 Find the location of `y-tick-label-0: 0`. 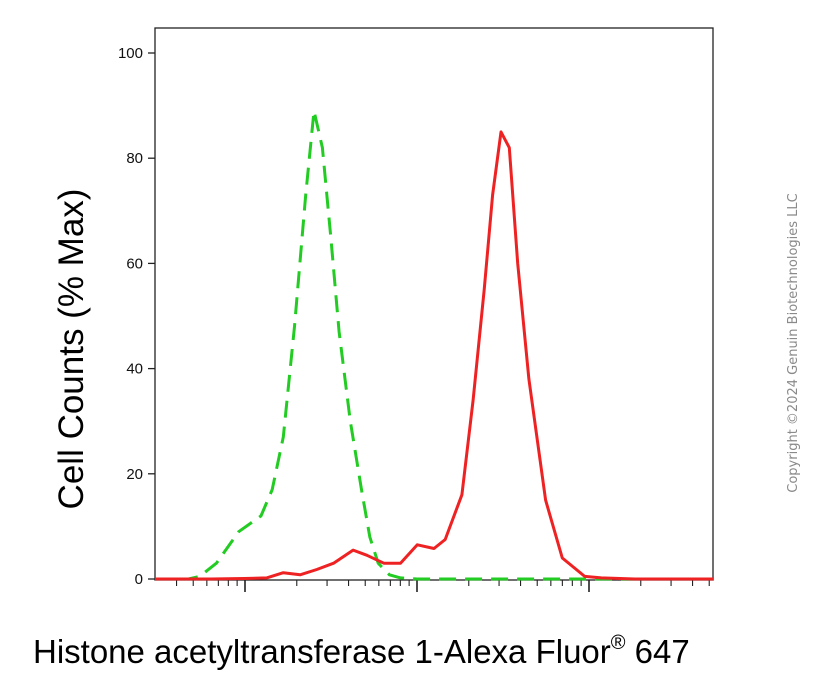

y-tick-label-0: 0 is located at coordinates (139, 579).